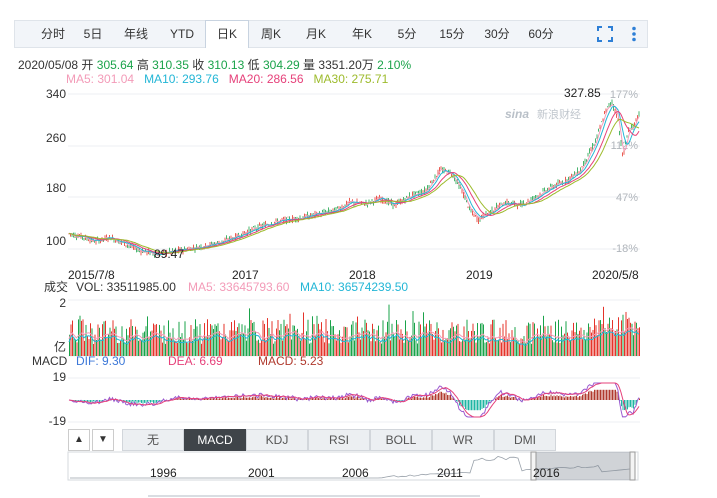 Image resolution: width=717 pixels, height=498 pixels. What do you see at coordinates (215, 440) in the screenshot?
I see `indicator-macd-button: MACD` at bounding box center [215, 440].